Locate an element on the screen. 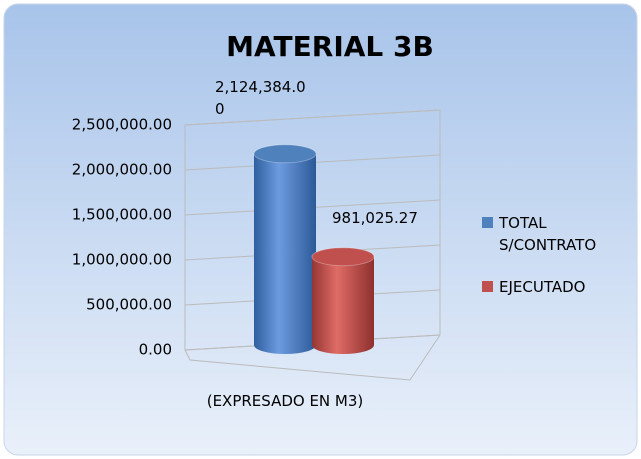  y-tick-label: 0.00 is located at coordinates (155, 350).